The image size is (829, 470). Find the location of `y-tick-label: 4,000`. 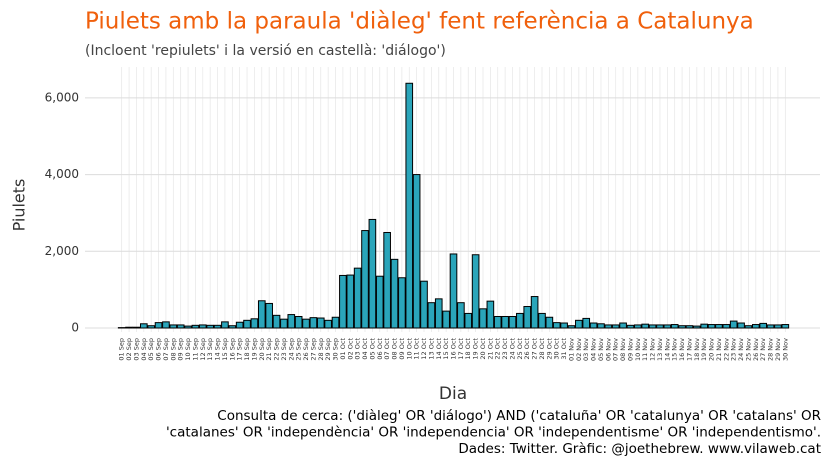

y-tick-label: 4,000 is located at coordinates (62, 174).